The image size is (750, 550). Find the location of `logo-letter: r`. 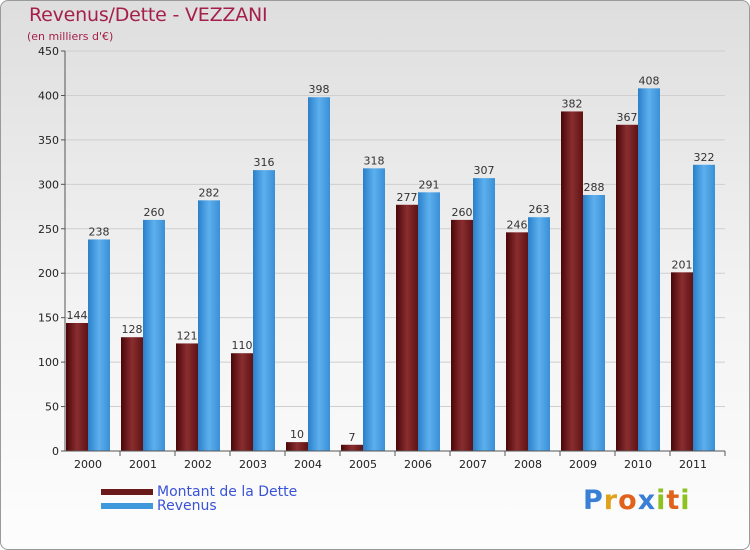

logo-letter: r is located at coordinates (611, 500).